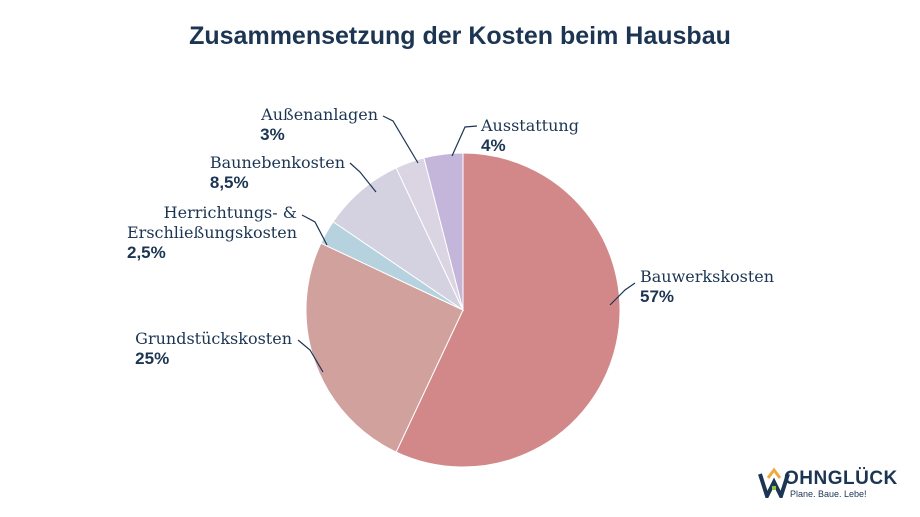 The image size is (920, 517). Describe the element at coordinates (277, 162) in the screenshot. I see `slice-label-name-4: Baunebenkosten` at that location.